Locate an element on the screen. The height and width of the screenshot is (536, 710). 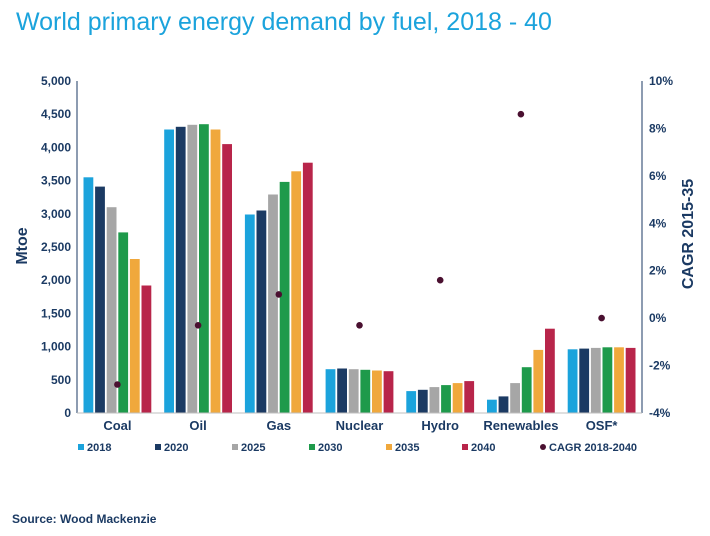
y-tick-label: 500 is located at coordinates (61, 380).